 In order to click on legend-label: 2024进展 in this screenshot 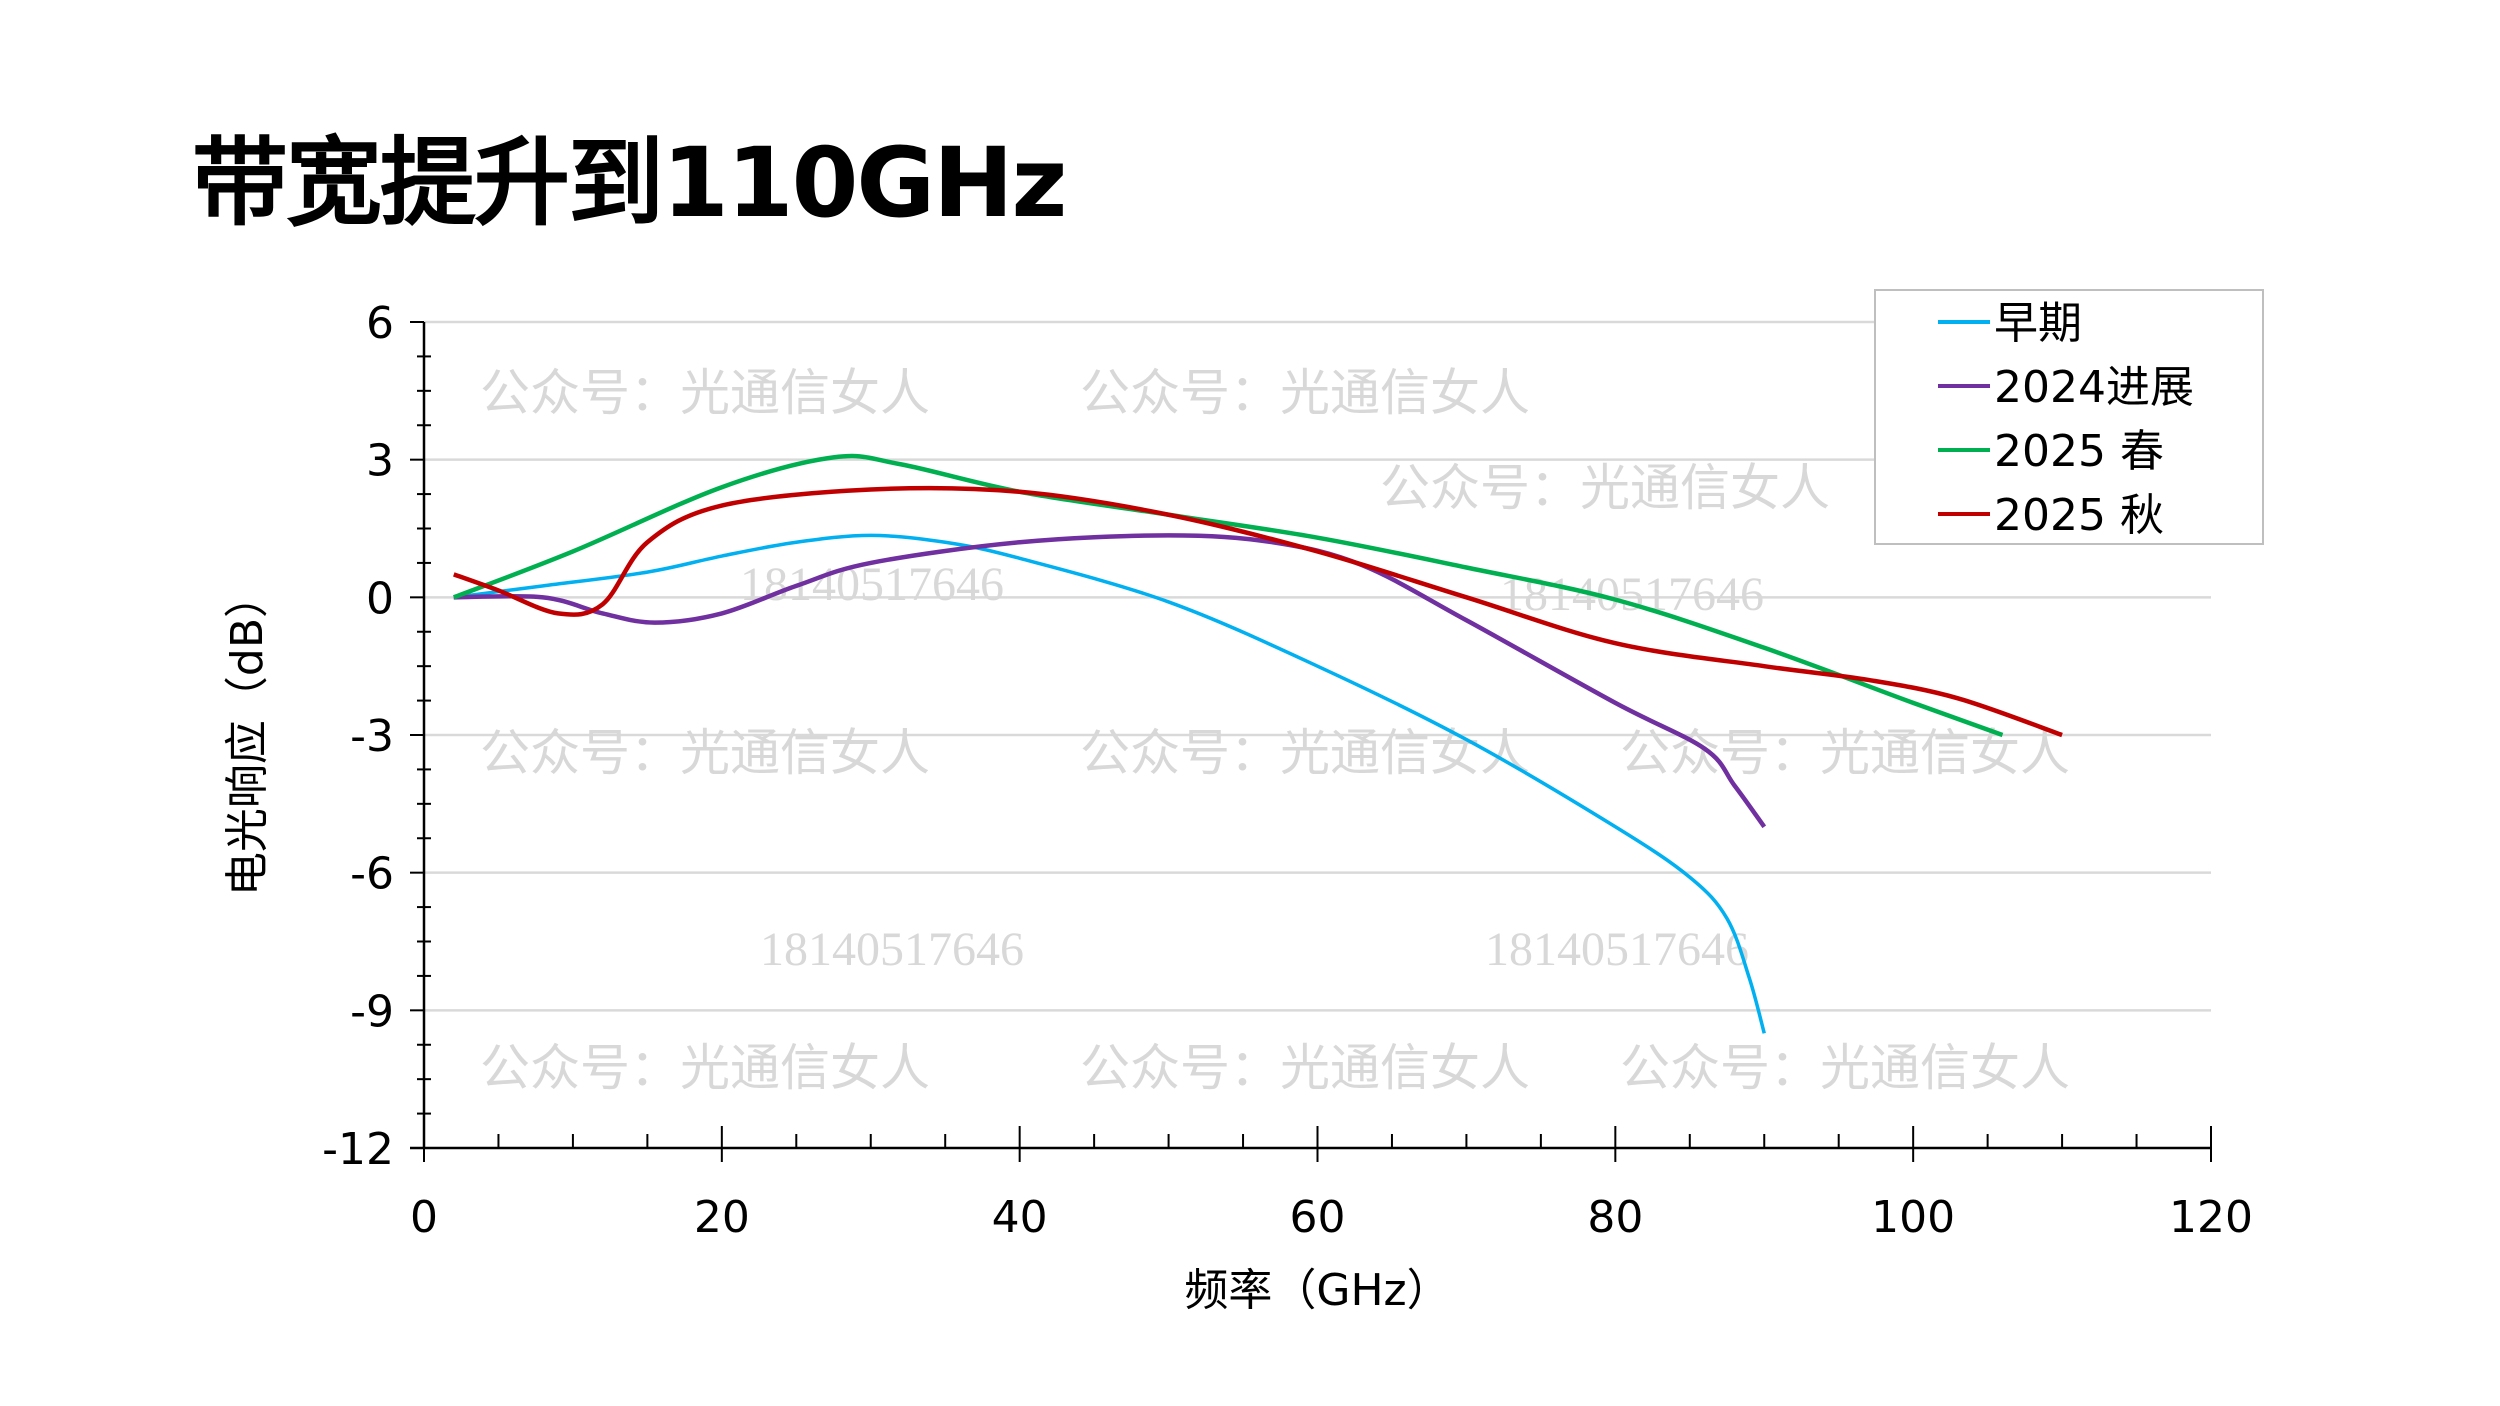, I will do `click(2094, 387)`.